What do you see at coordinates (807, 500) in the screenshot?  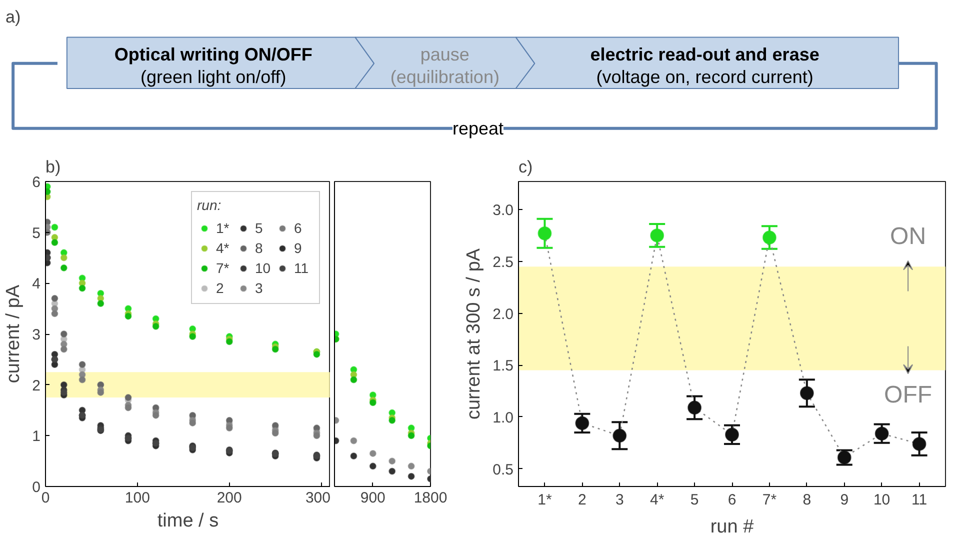 I see `x-tick-label: 8` at bounding box center [807, 500].